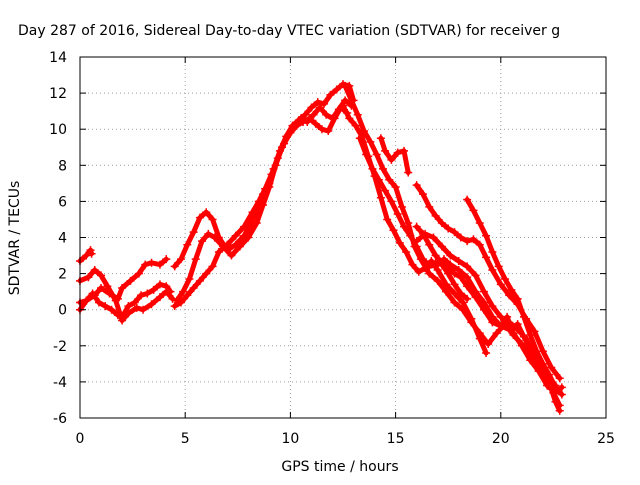  I want to click on x-tick-label: 15, so click(396, 439).